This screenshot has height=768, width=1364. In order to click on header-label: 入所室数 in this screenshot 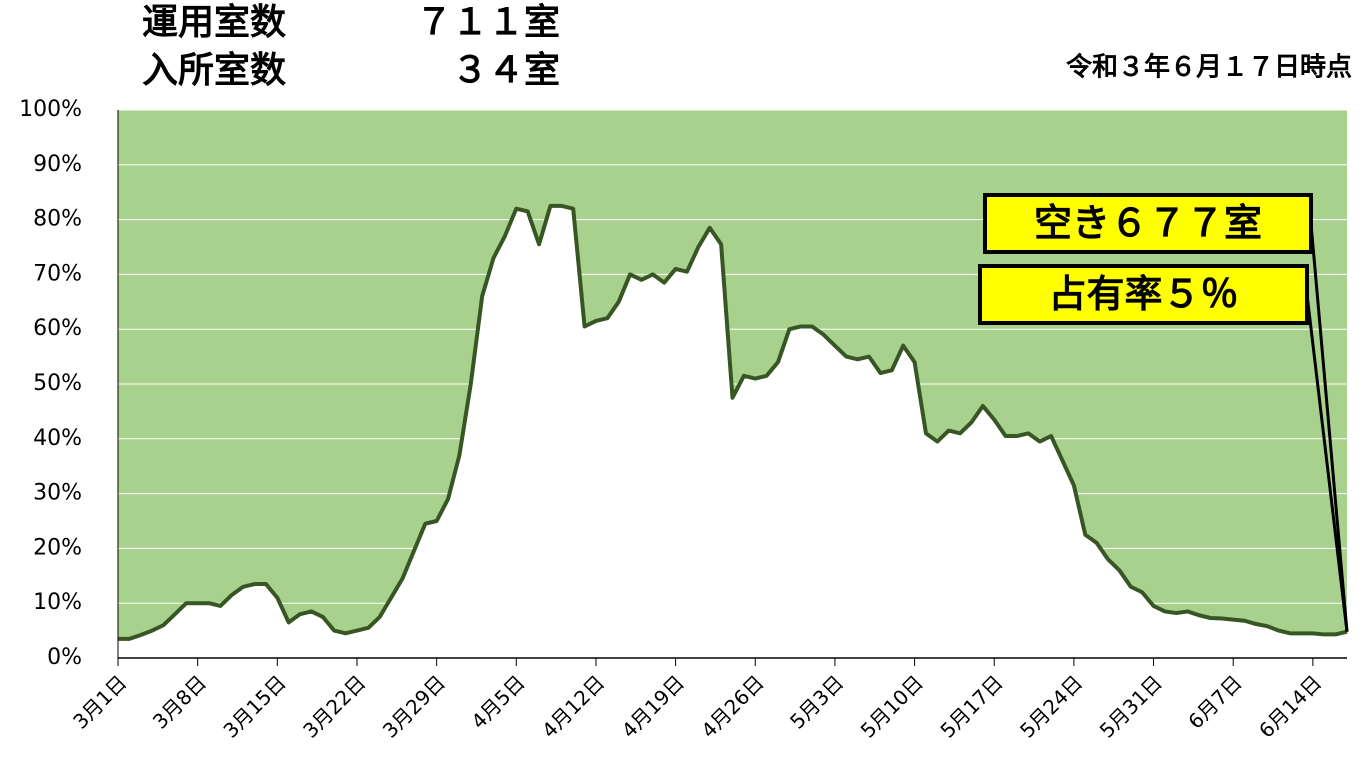, I will do `click(214, 70)`.